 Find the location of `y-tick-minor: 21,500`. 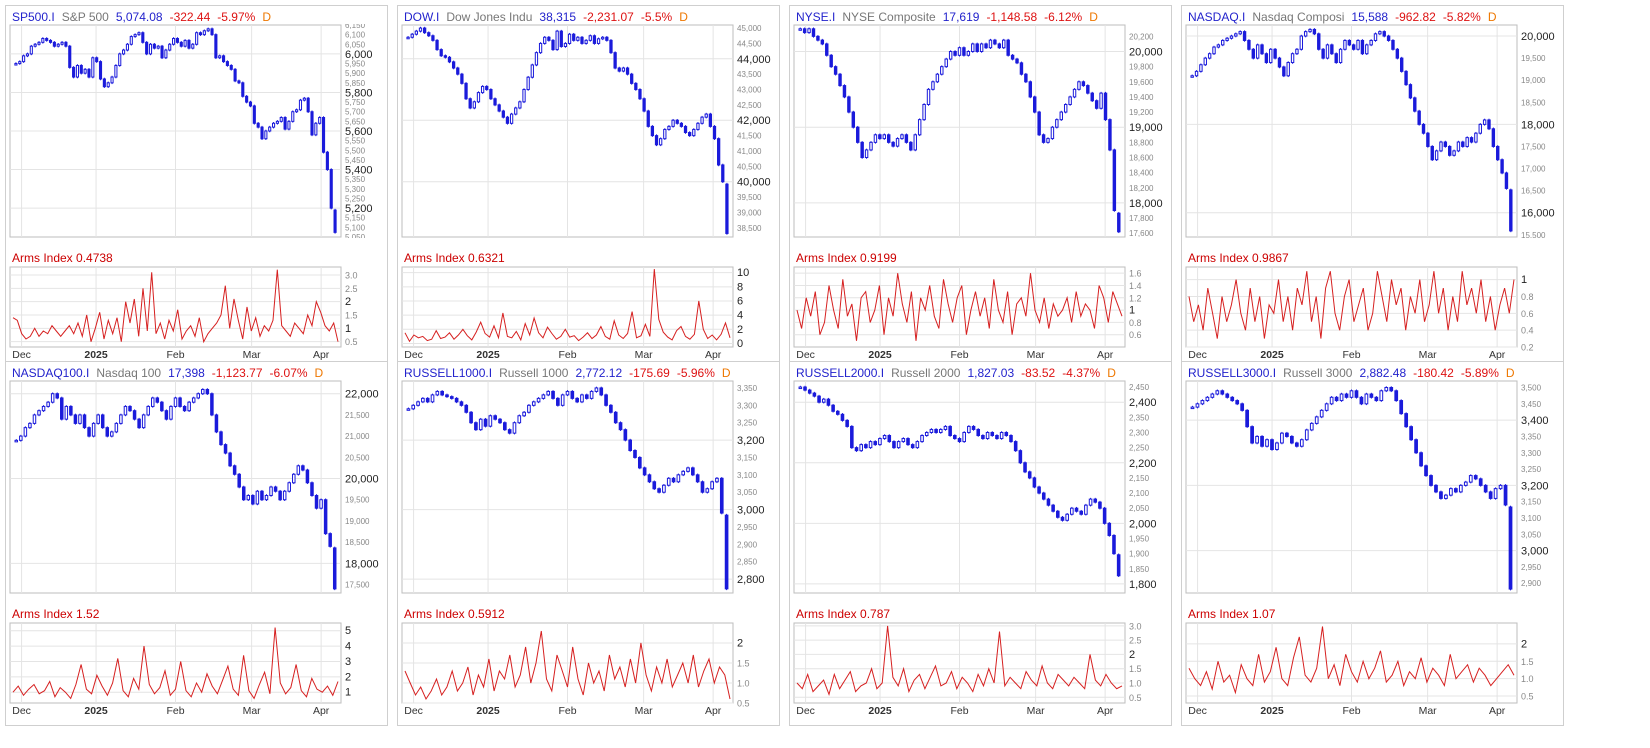

y-tick-minor: 21,500 is located at coordinates (357, 415).